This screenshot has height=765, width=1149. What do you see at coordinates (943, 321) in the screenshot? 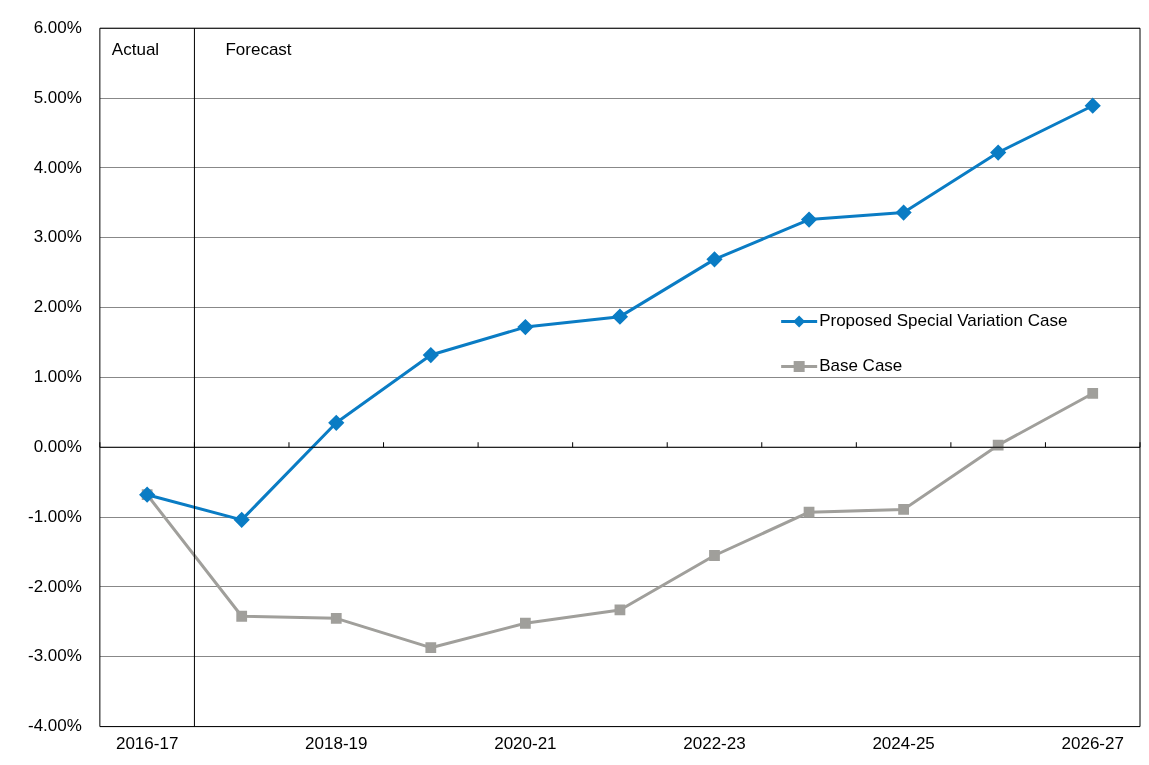
I see `legend-label: Proposed Special Variation Case` at bounding box center [943, 321].